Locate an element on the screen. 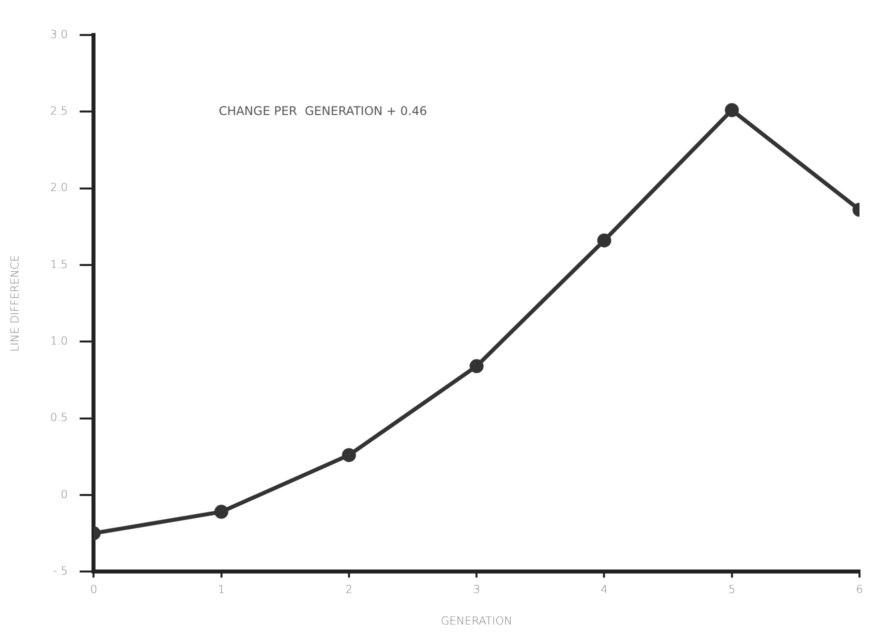 This screenshot has width=869, height=642. y-tick-label: 2.0 is located at coordinates (59, 187).